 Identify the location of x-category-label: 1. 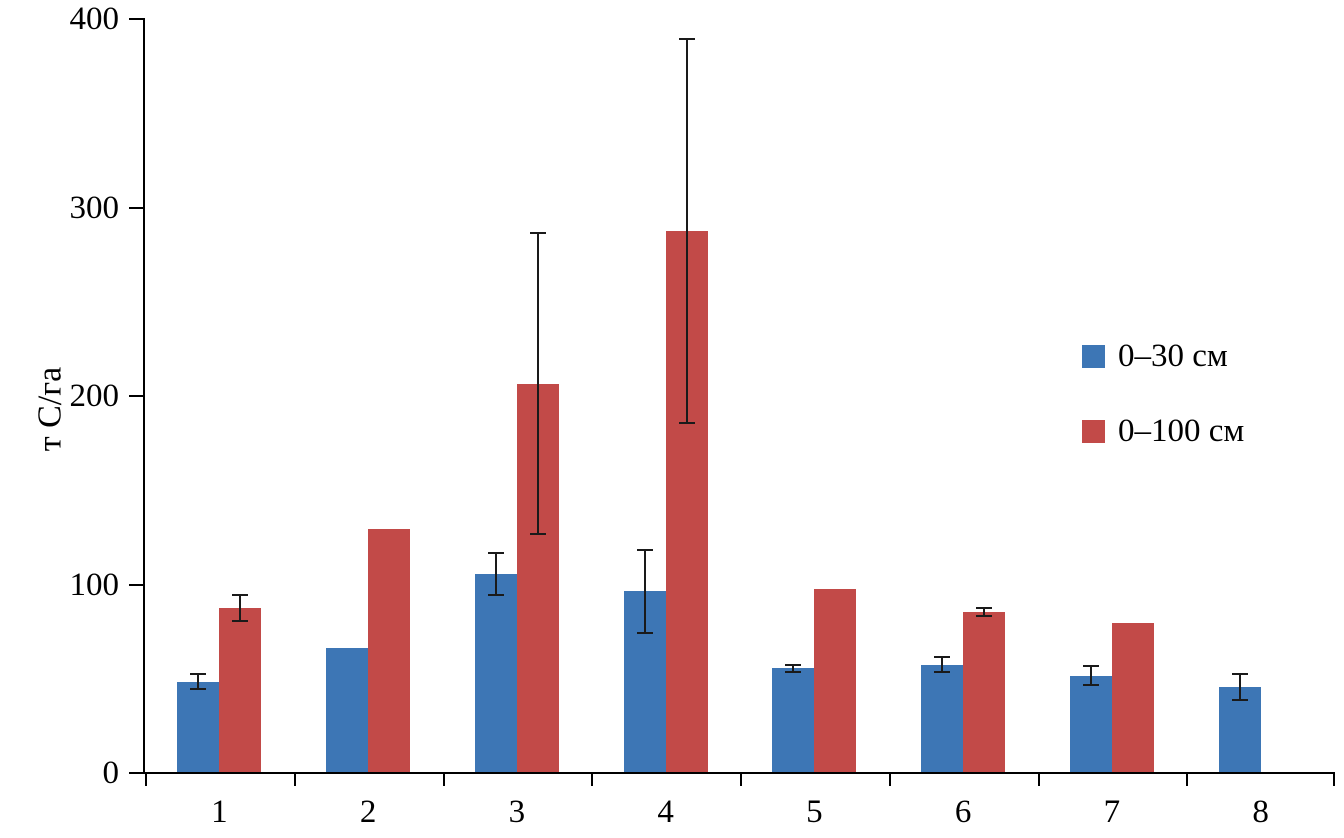
(219, 812).